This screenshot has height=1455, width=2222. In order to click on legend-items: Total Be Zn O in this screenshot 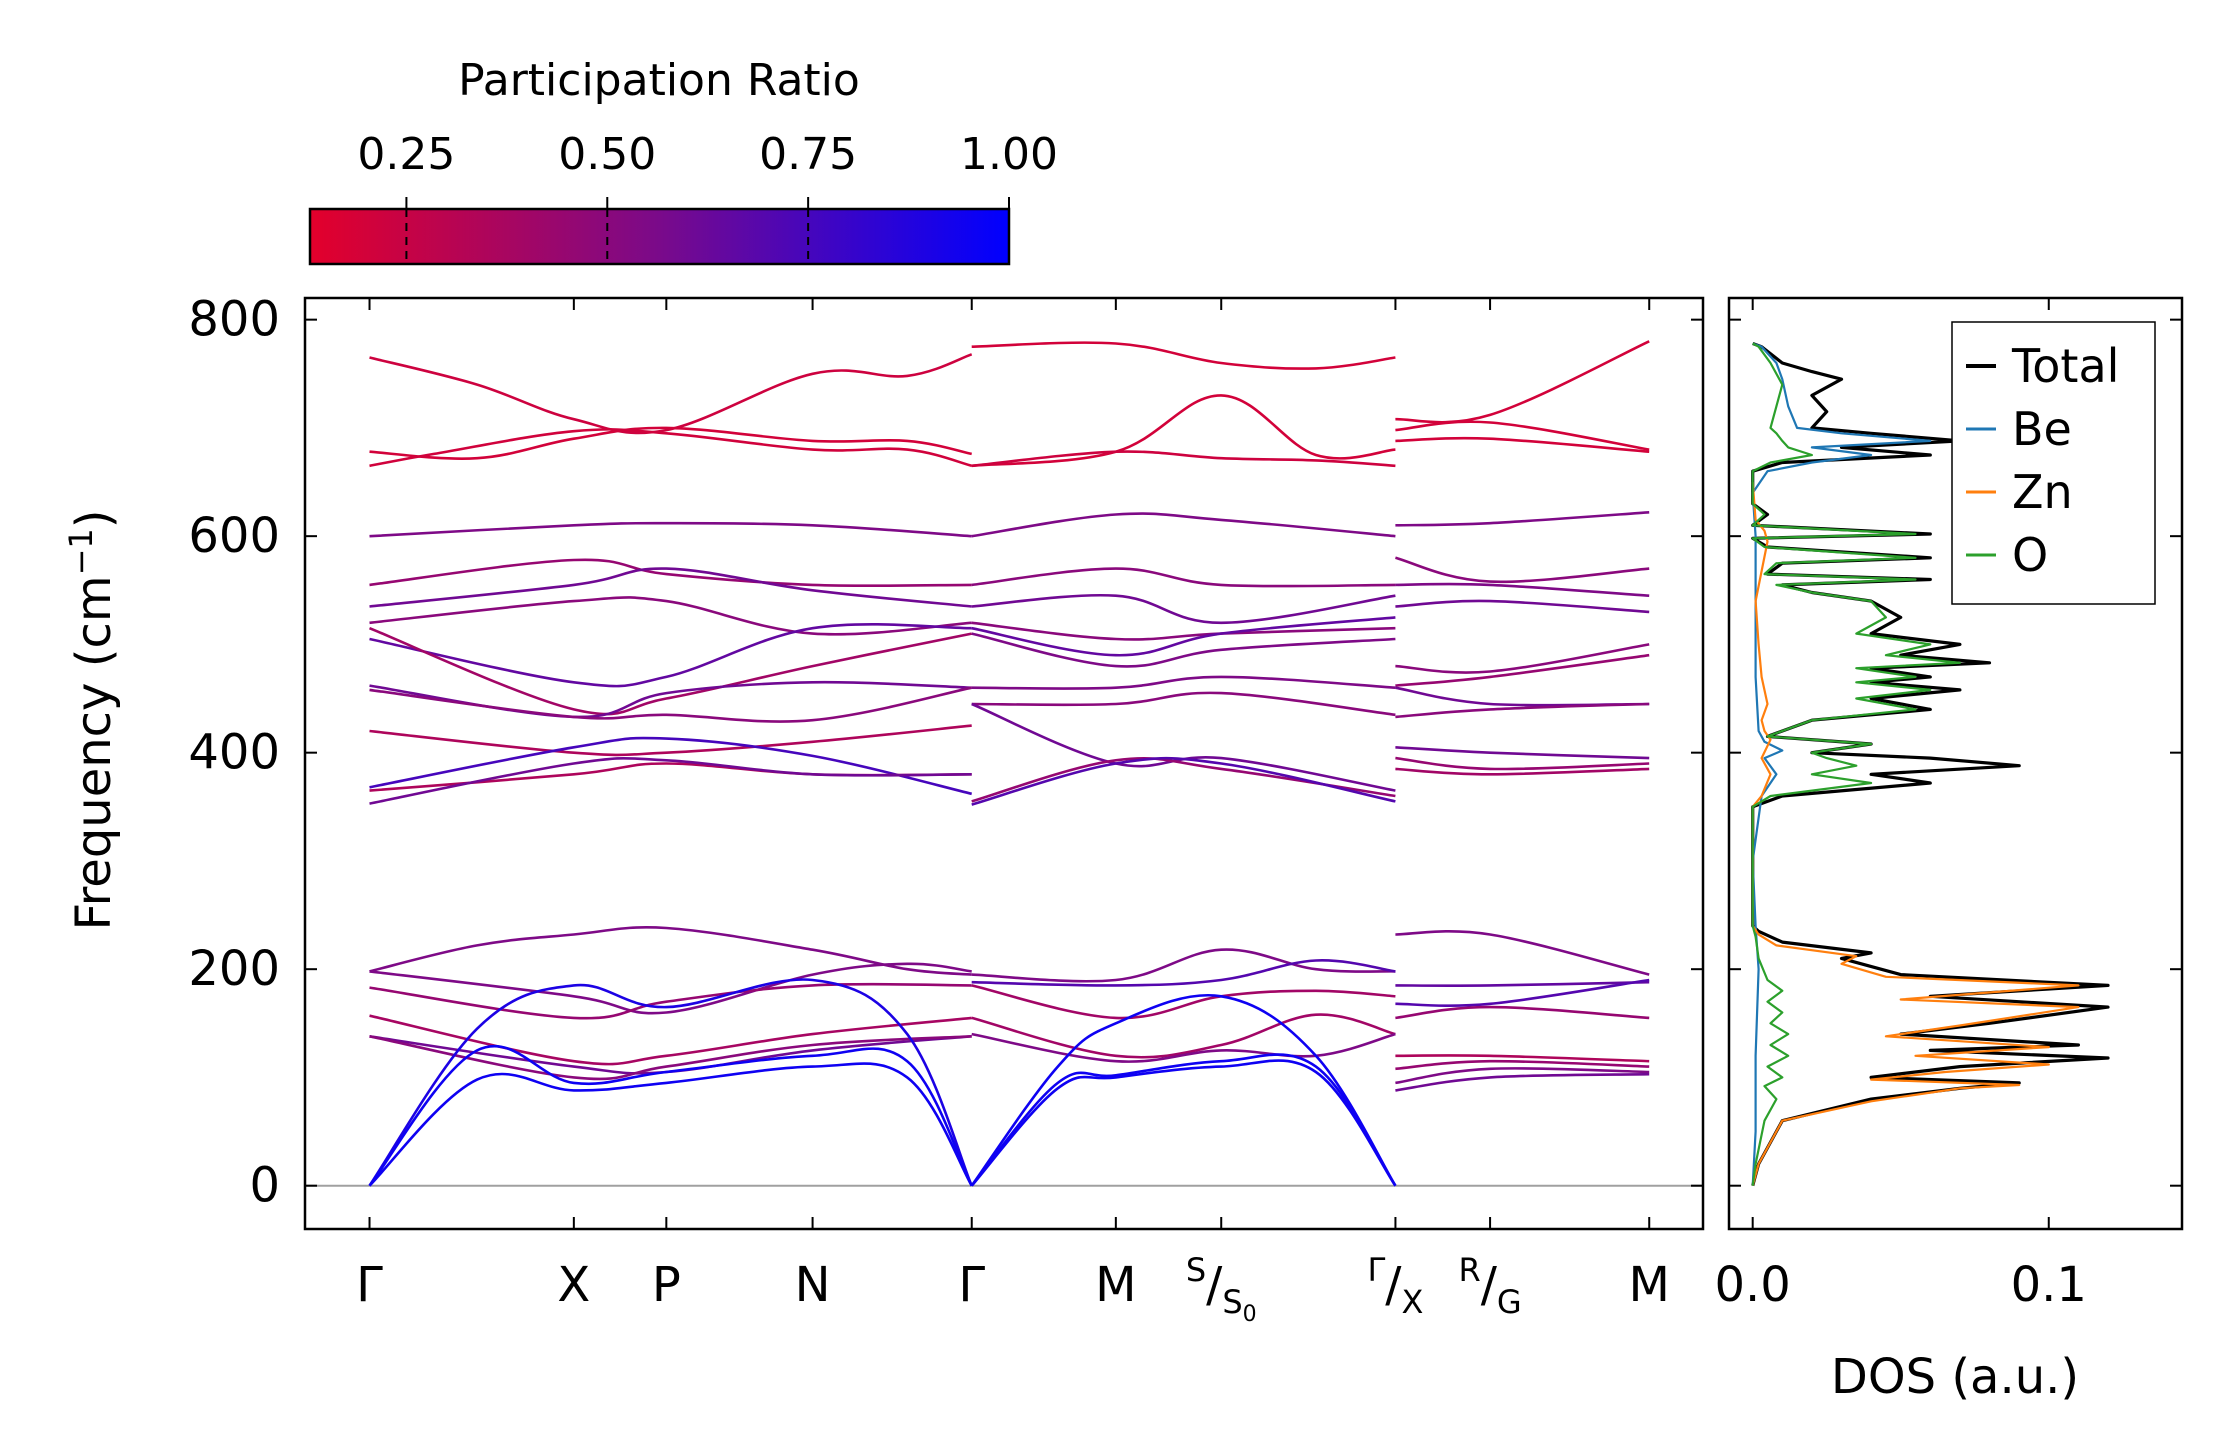, I will do `click(2042, 460)`.